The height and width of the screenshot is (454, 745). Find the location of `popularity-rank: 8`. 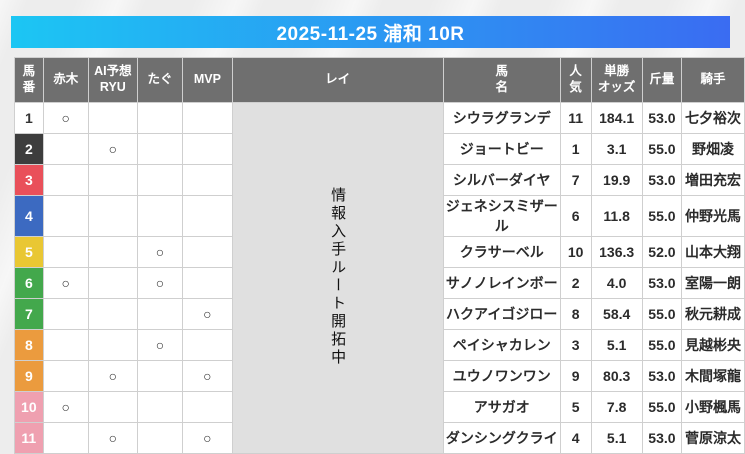

popularity-rank: 8 is located at coordinates (575, 314).